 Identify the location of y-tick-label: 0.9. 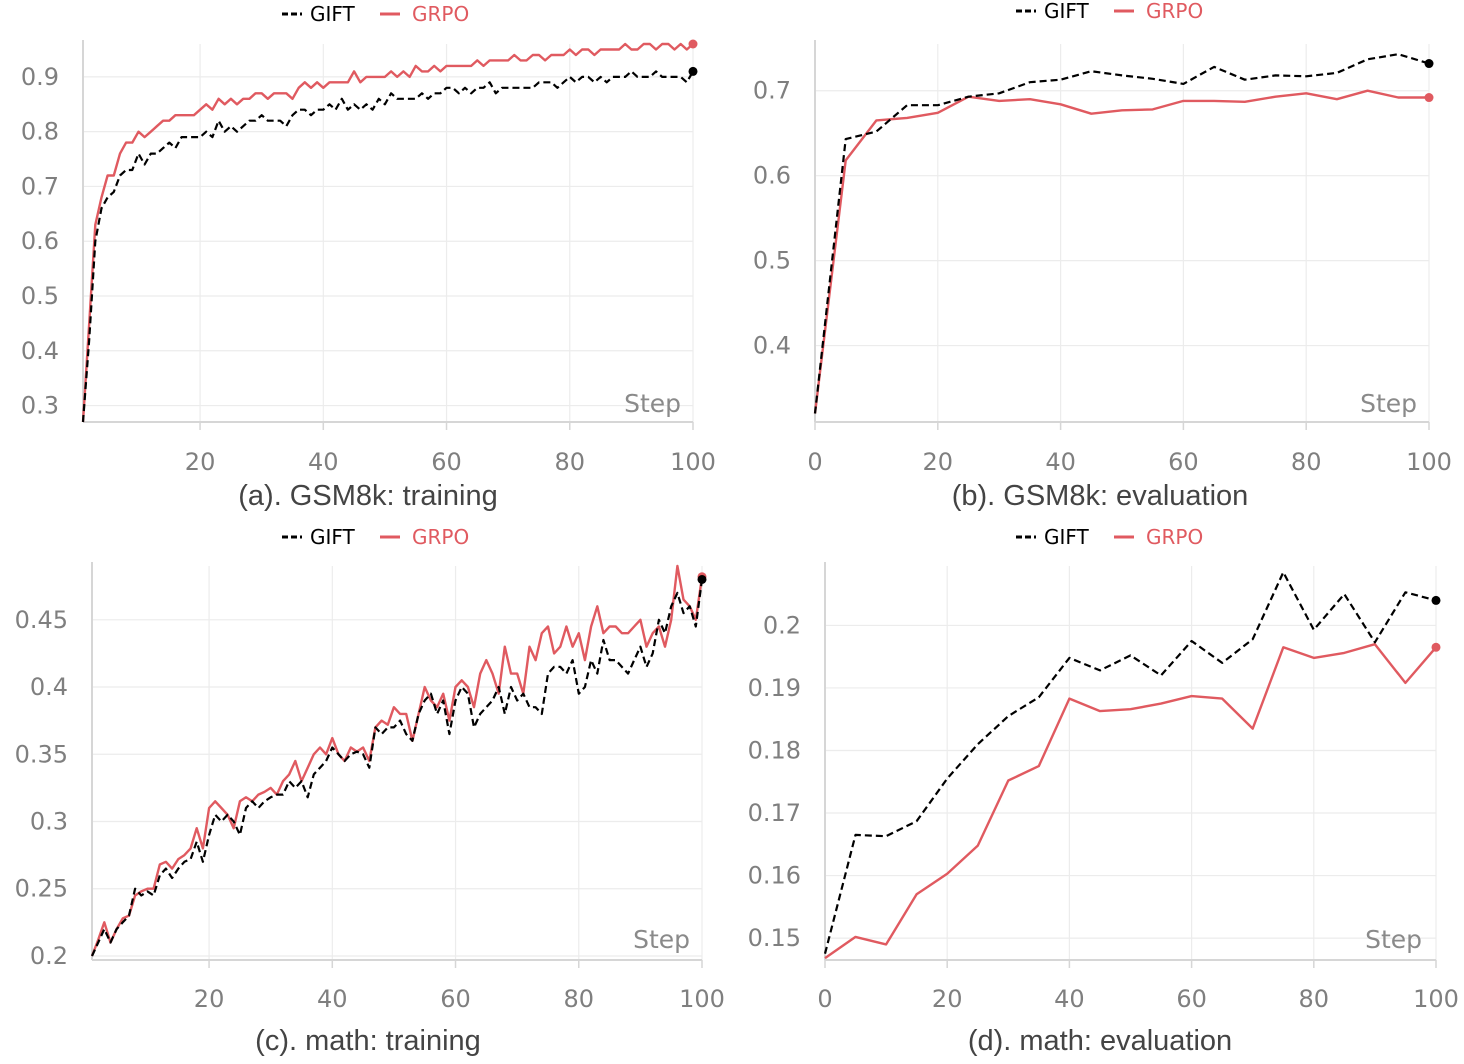
(40, 77).